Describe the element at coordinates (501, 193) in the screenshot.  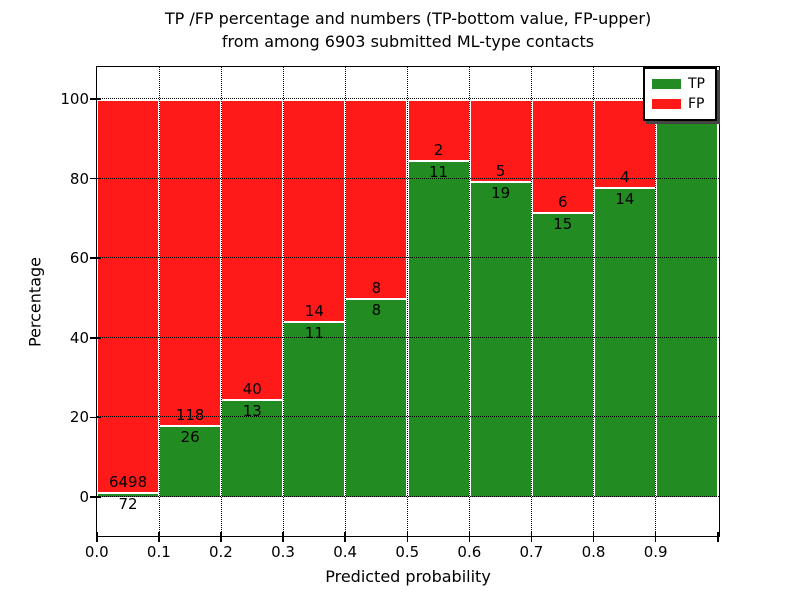
I see `bar-tp-count-label: 19` at that location.